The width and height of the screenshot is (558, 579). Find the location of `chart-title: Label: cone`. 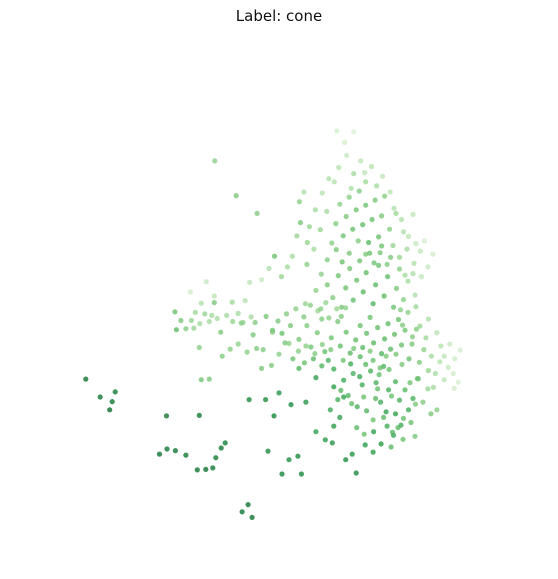

chart-title: Label: cone is located at coordinates (279, 16).